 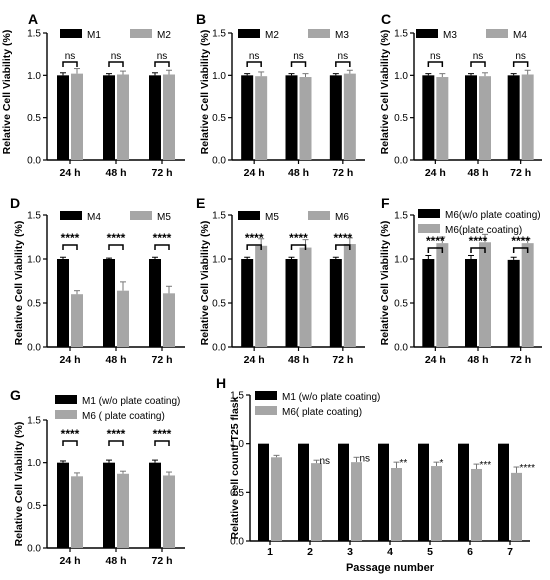 I want to click on bar-H-M6( plate coating)-6, so click(x=476, y=504).